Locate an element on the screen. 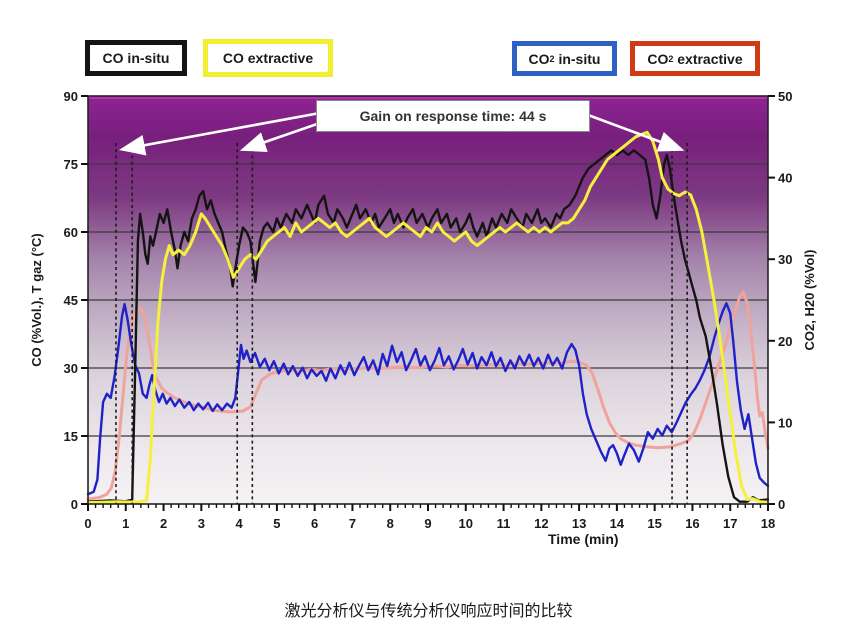 This screenshot has width=857, height=643. x-tick-label: 16 is located at coordinates (692, 523).